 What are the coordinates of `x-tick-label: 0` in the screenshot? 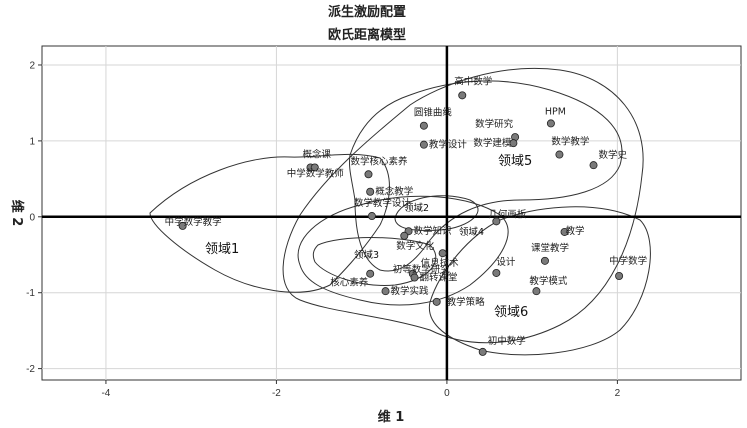 It's located at (447, 393).